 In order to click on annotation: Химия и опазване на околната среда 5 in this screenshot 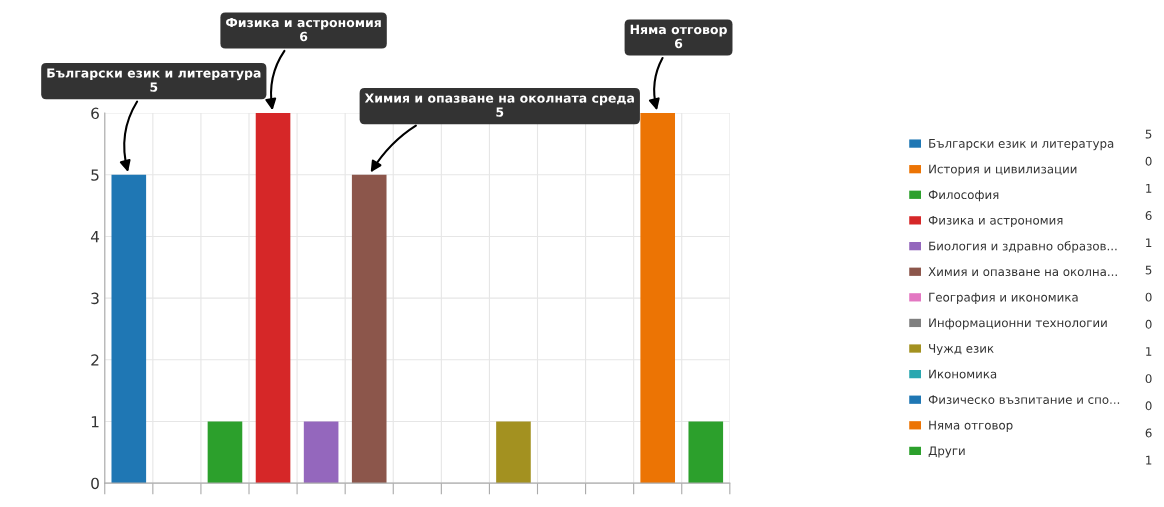, I will do `click(499, 105)`.